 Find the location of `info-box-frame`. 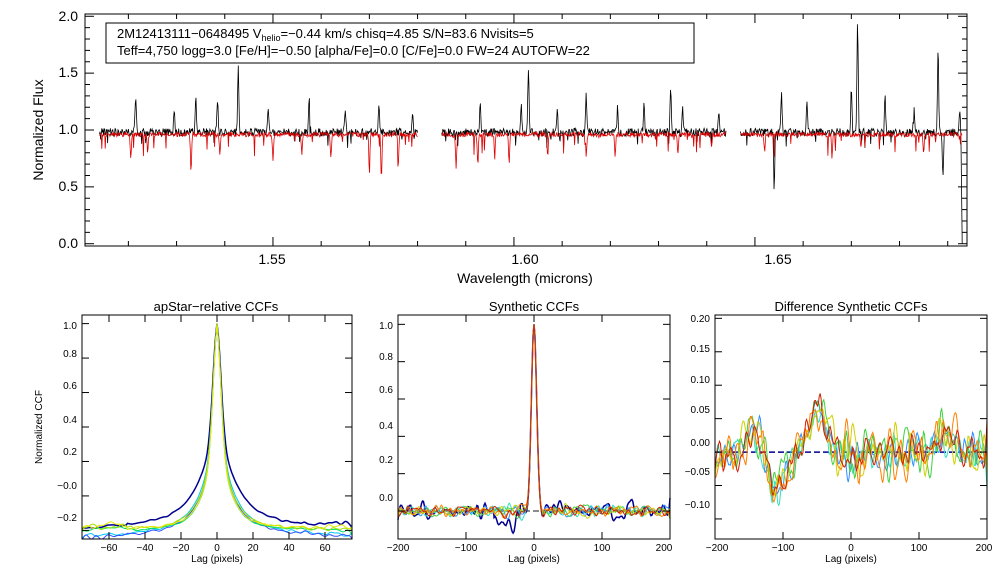

info-box-frame is located at coordinates (400, 43).